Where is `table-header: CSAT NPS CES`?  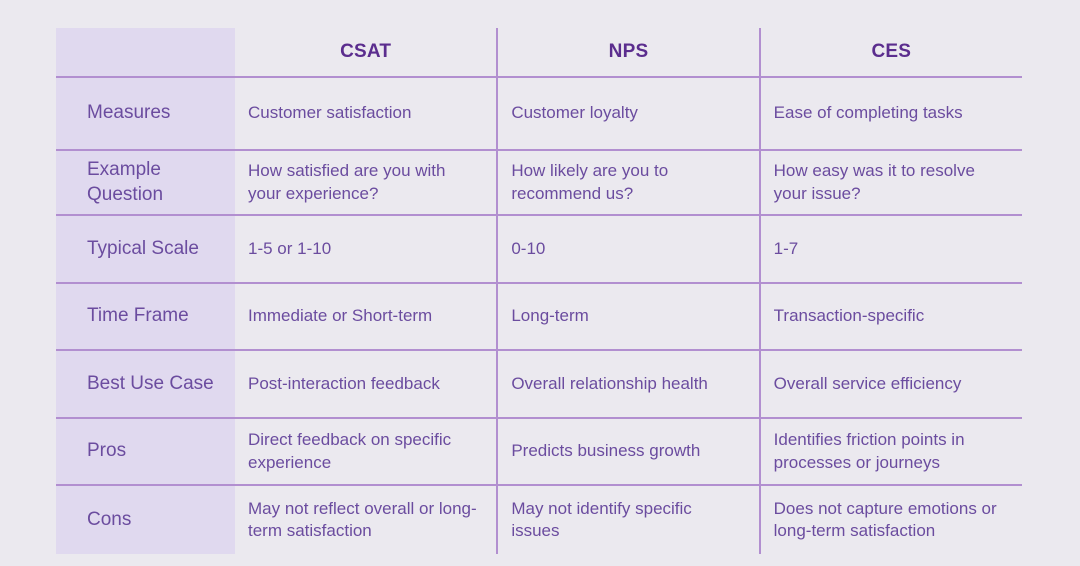
table-header: CSAT NPS CES is located at coordinates (539, 52).